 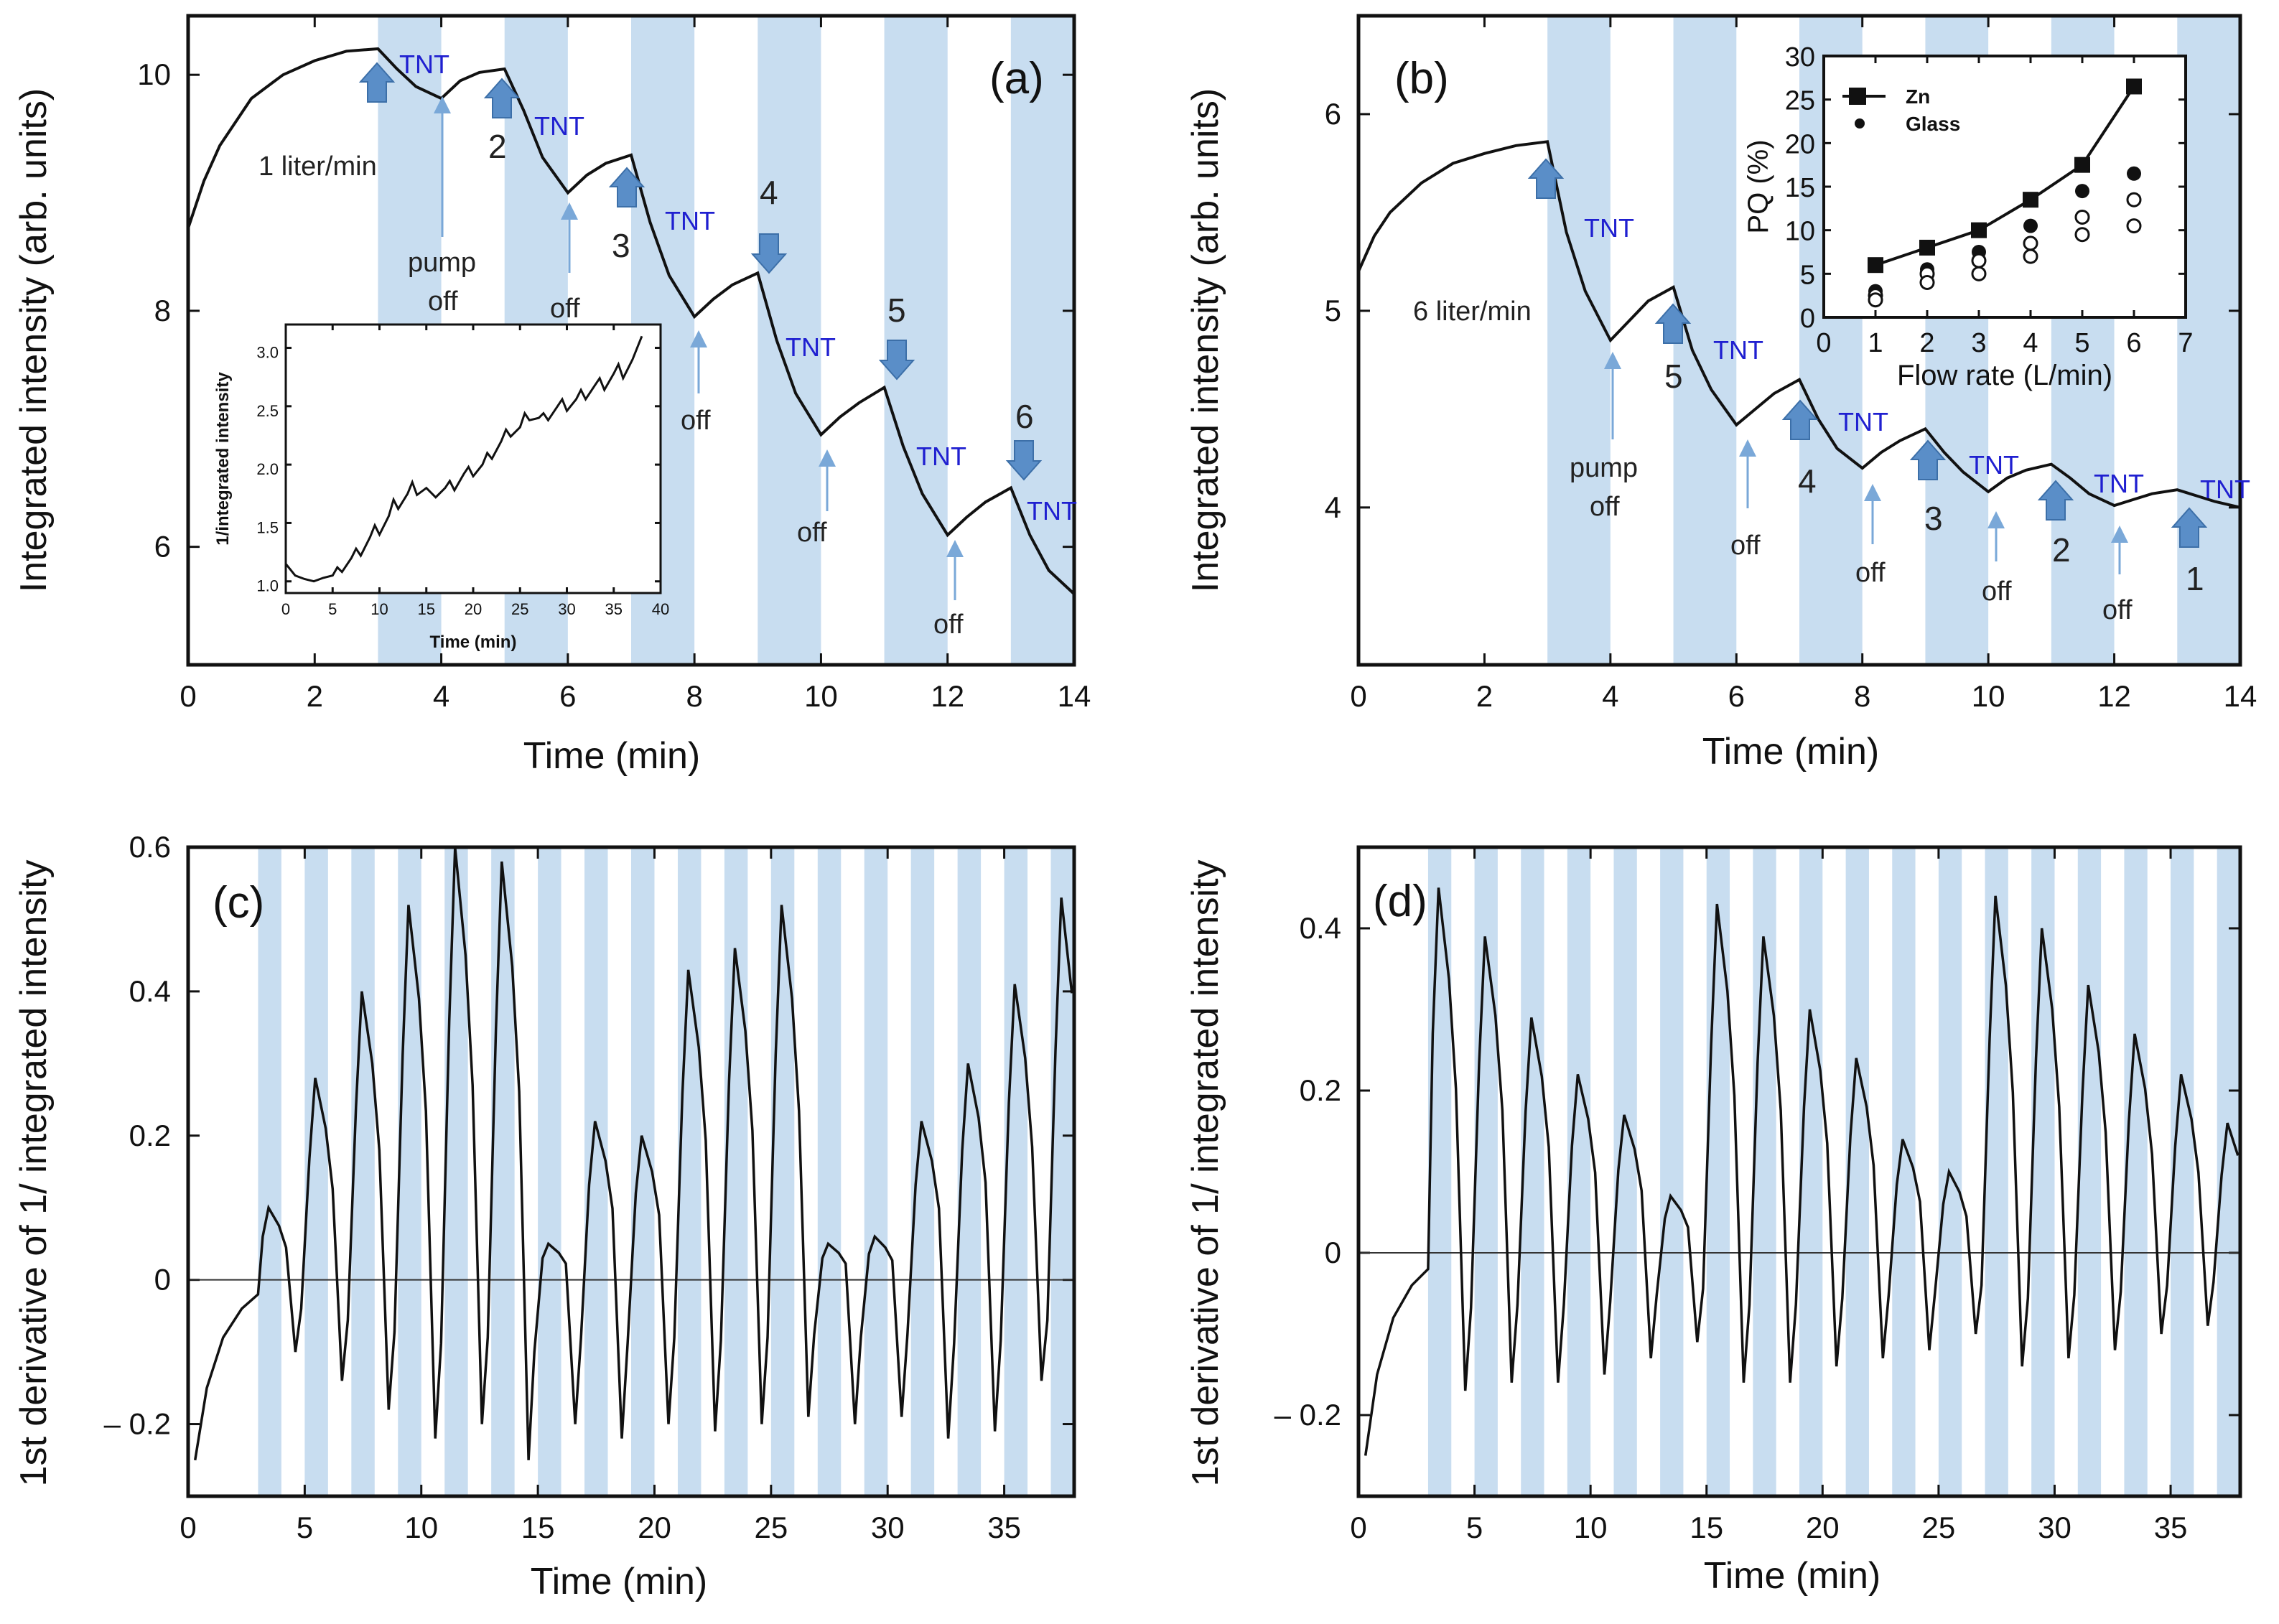 What do you see at coordinates (2061, 550) in the screenshot?
I see `b-number-2: 2` at bounding box center [2061, 550].